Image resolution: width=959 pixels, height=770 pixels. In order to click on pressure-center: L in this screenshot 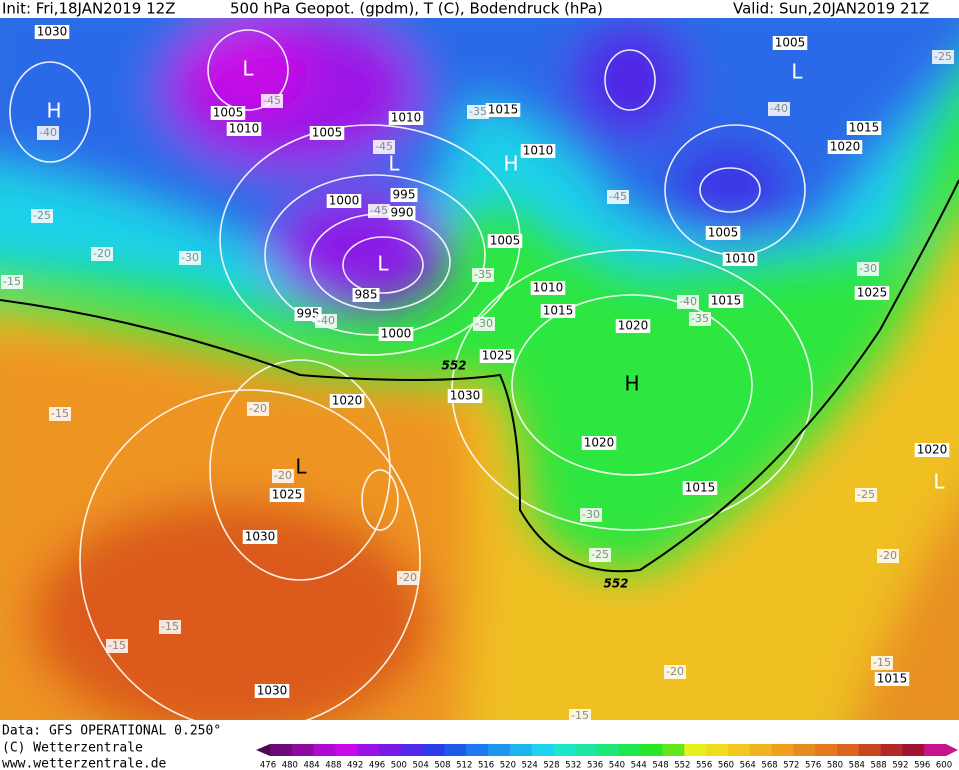, I will do `click(248, 69)`.